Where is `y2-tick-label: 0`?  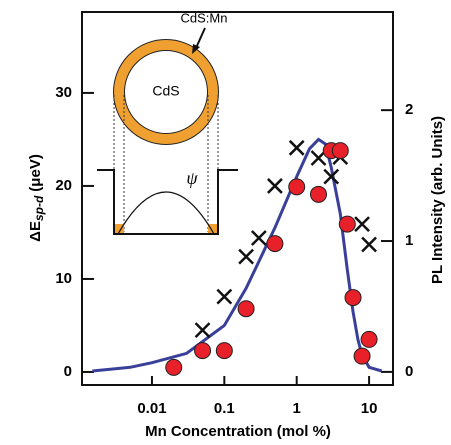 y2-tick-label: 0 is located at coordinates (409, 371).